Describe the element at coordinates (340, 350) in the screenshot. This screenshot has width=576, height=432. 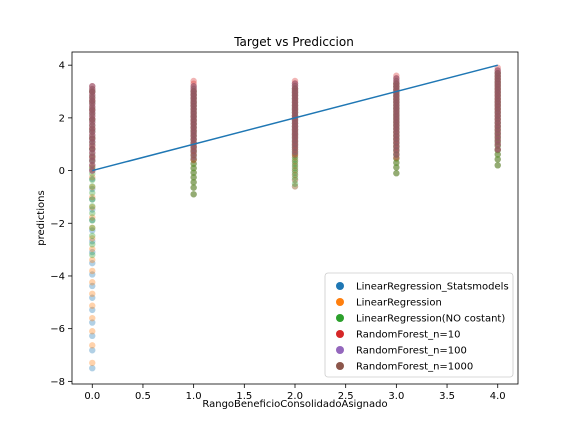
I see `legend-marker` at that location.